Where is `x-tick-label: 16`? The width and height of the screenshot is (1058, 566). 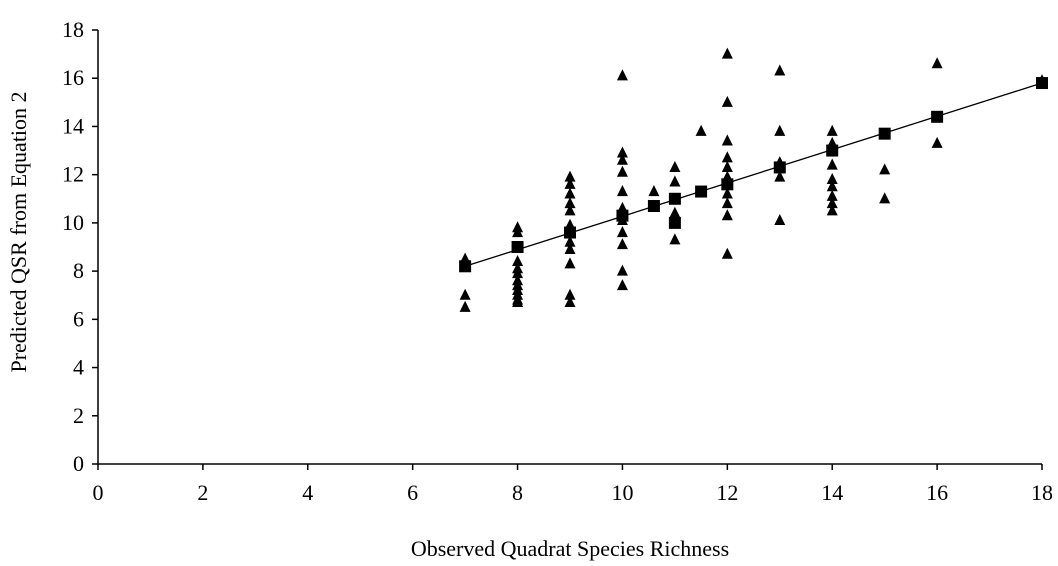
x-tick-label: 16 is located at coordinates (937, 492).